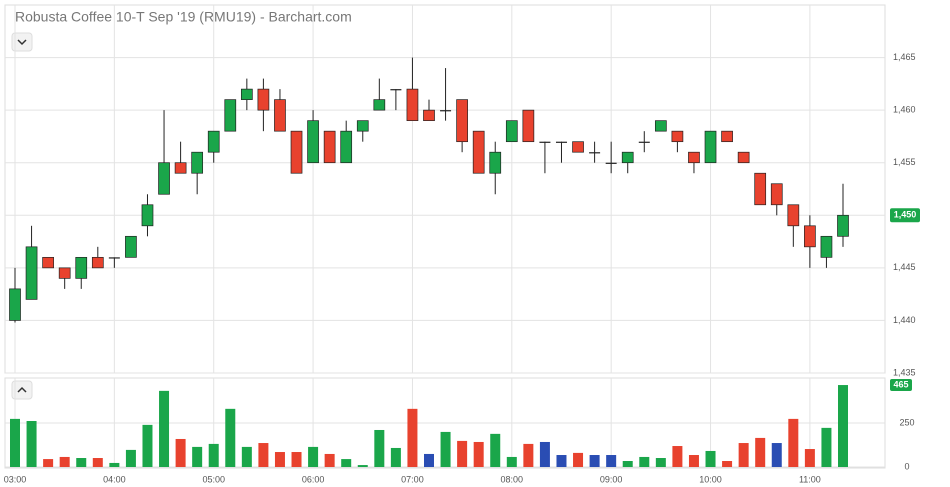  Describe the element at coordinates (213, 479) in the screenshot. I see `x-tick-label: 05:00` at that location.